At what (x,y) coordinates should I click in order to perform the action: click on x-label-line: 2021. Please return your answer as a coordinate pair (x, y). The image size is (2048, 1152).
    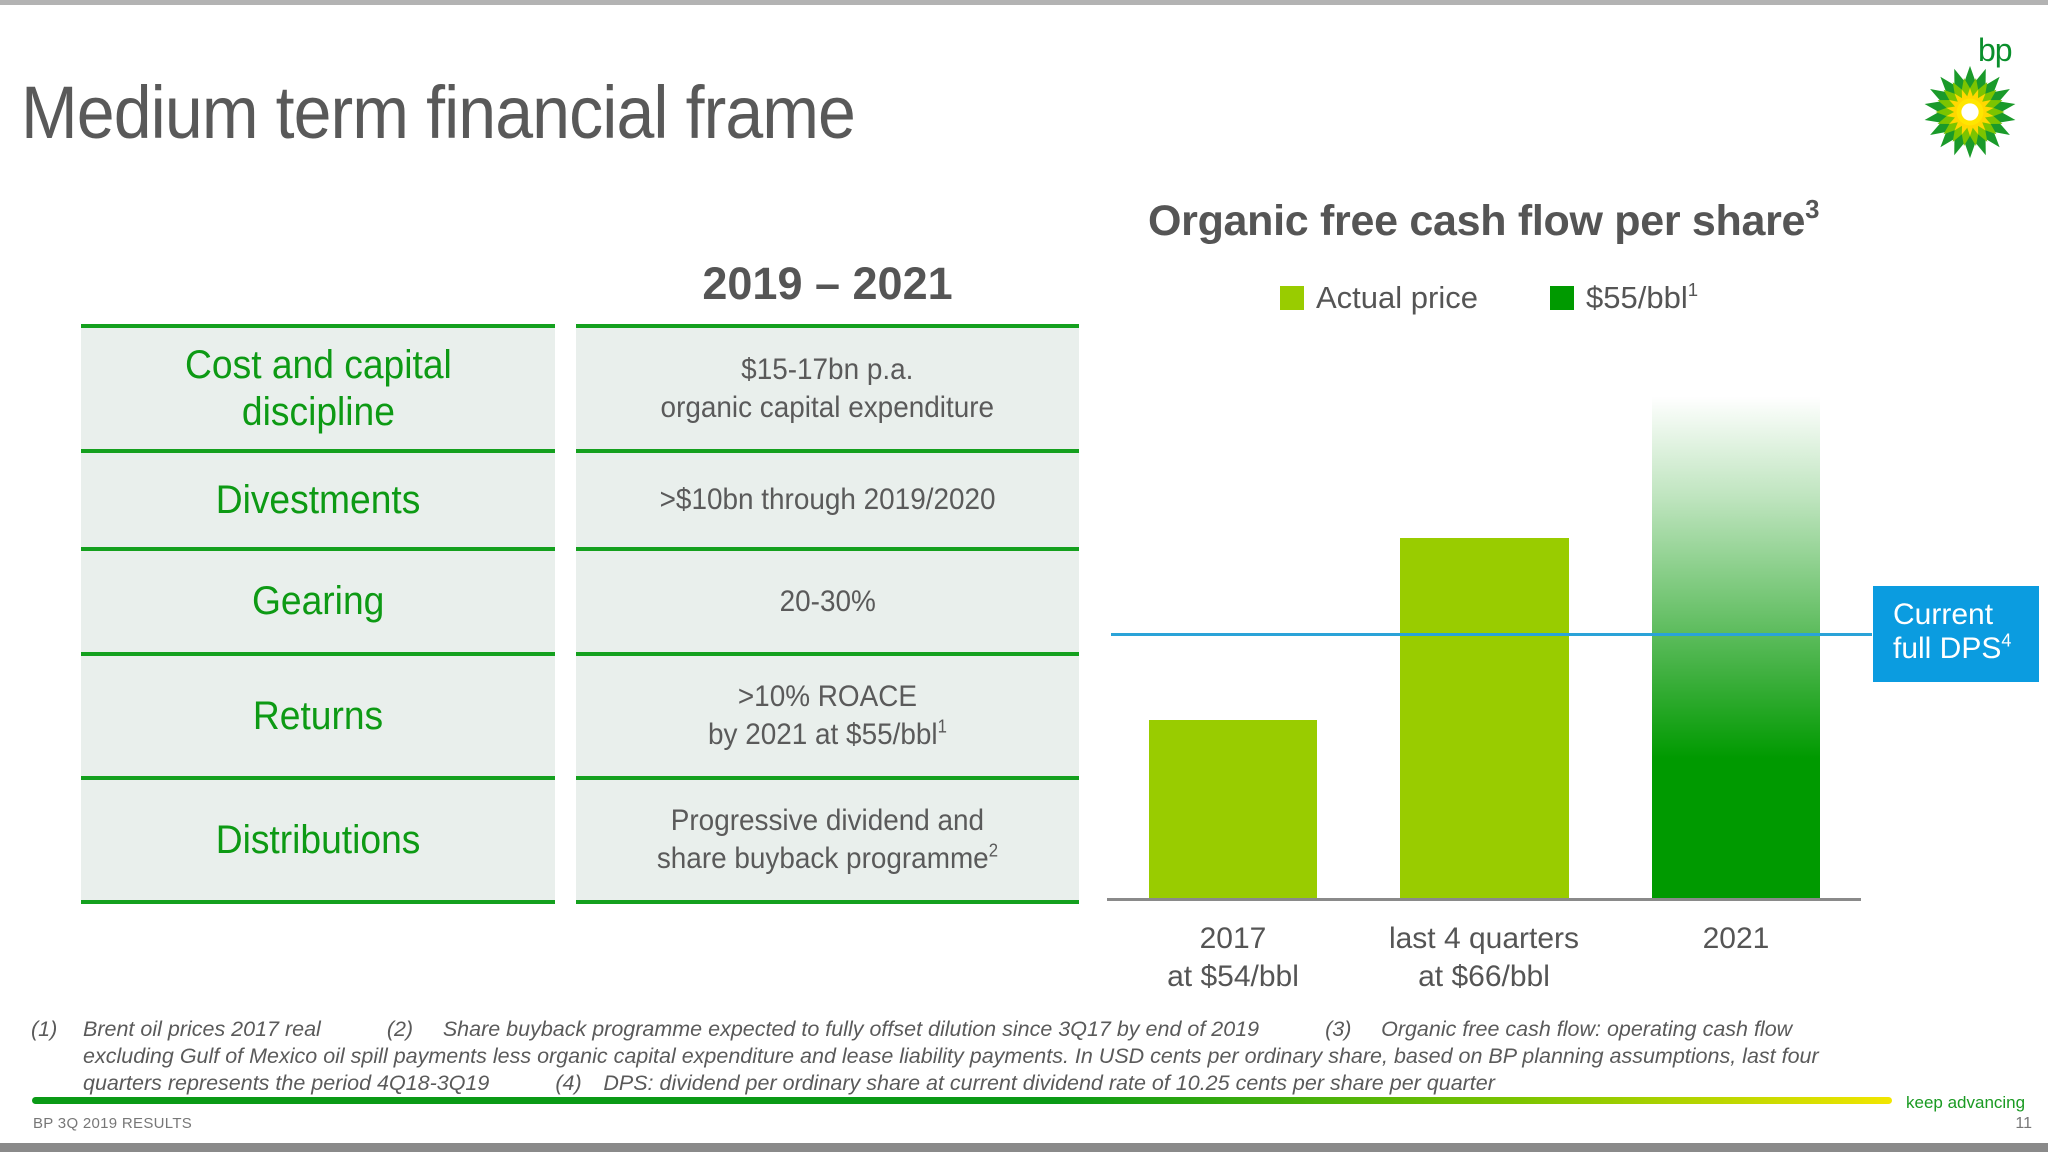
    Looking at the image, I should click on (1736, 938).